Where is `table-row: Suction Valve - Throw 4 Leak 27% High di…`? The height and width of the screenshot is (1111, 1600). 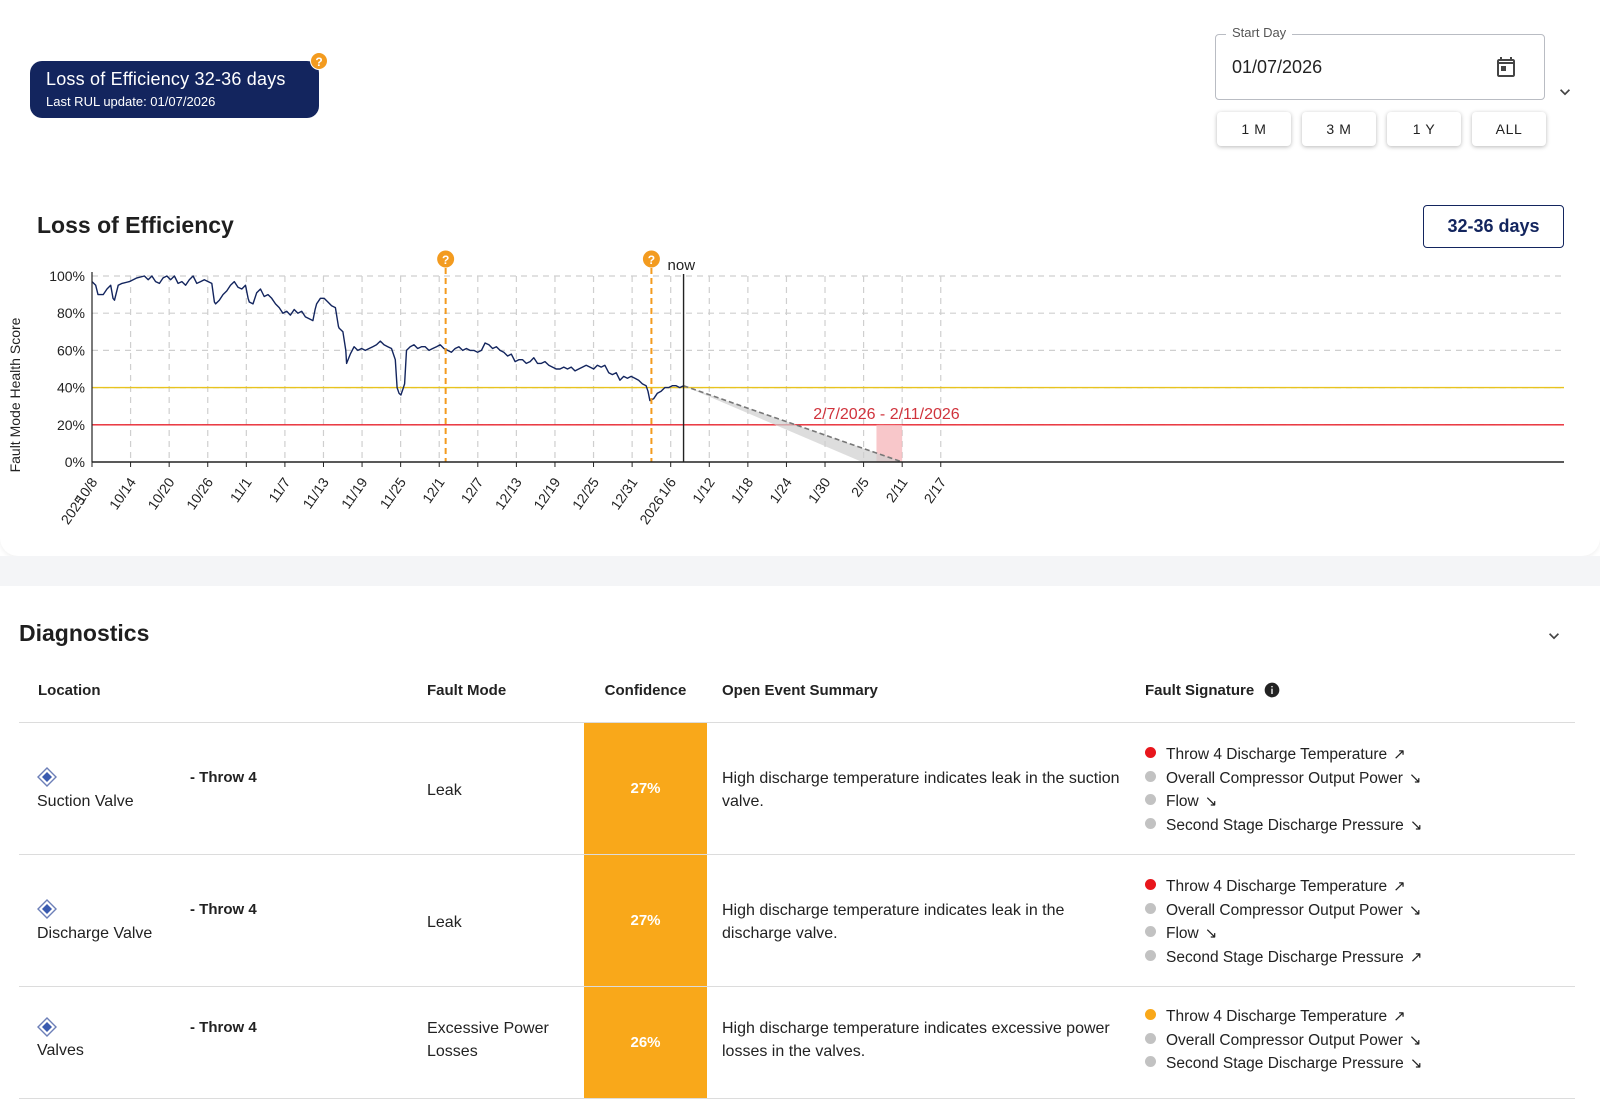 table-row: Suction Valve - Throw 4 Leak 27% High di… is located at coordinates (797, 789).